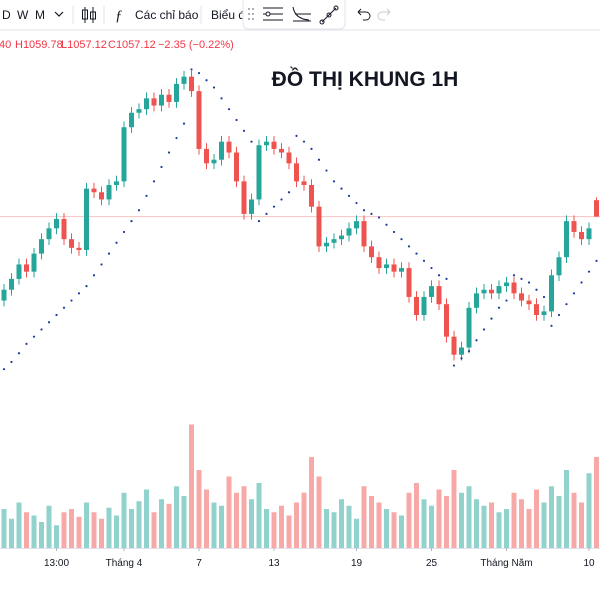  Describe the element at coordinates (40, 15) in the screenshot. I see `interval-button: M` at that location.